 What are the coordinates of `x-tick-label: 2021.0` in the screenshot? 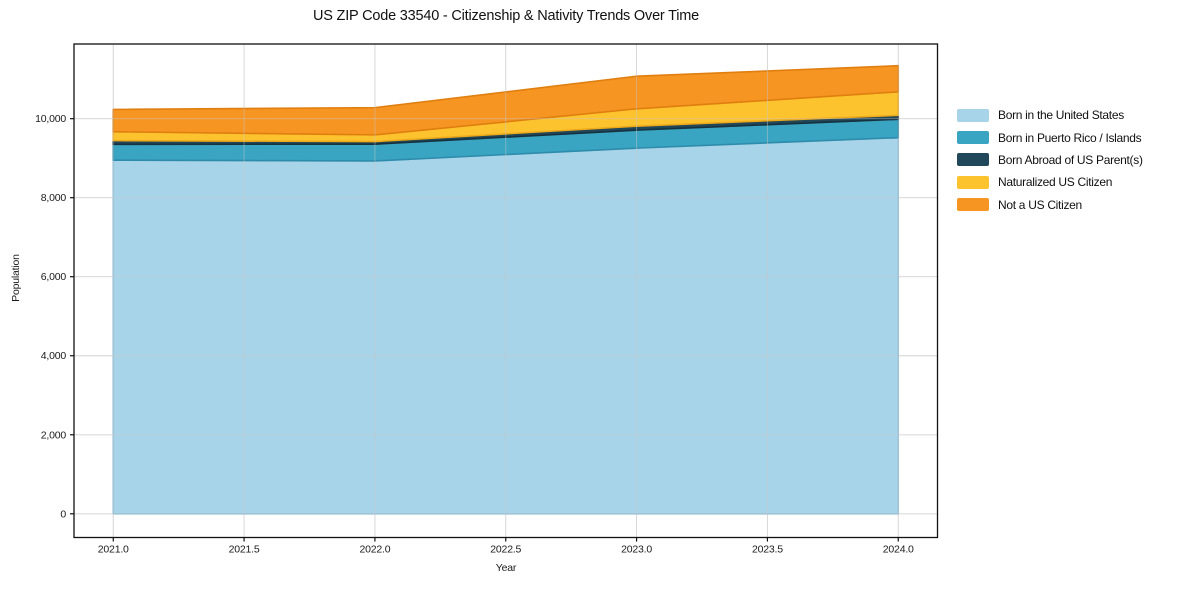 It's located at (113, 550).